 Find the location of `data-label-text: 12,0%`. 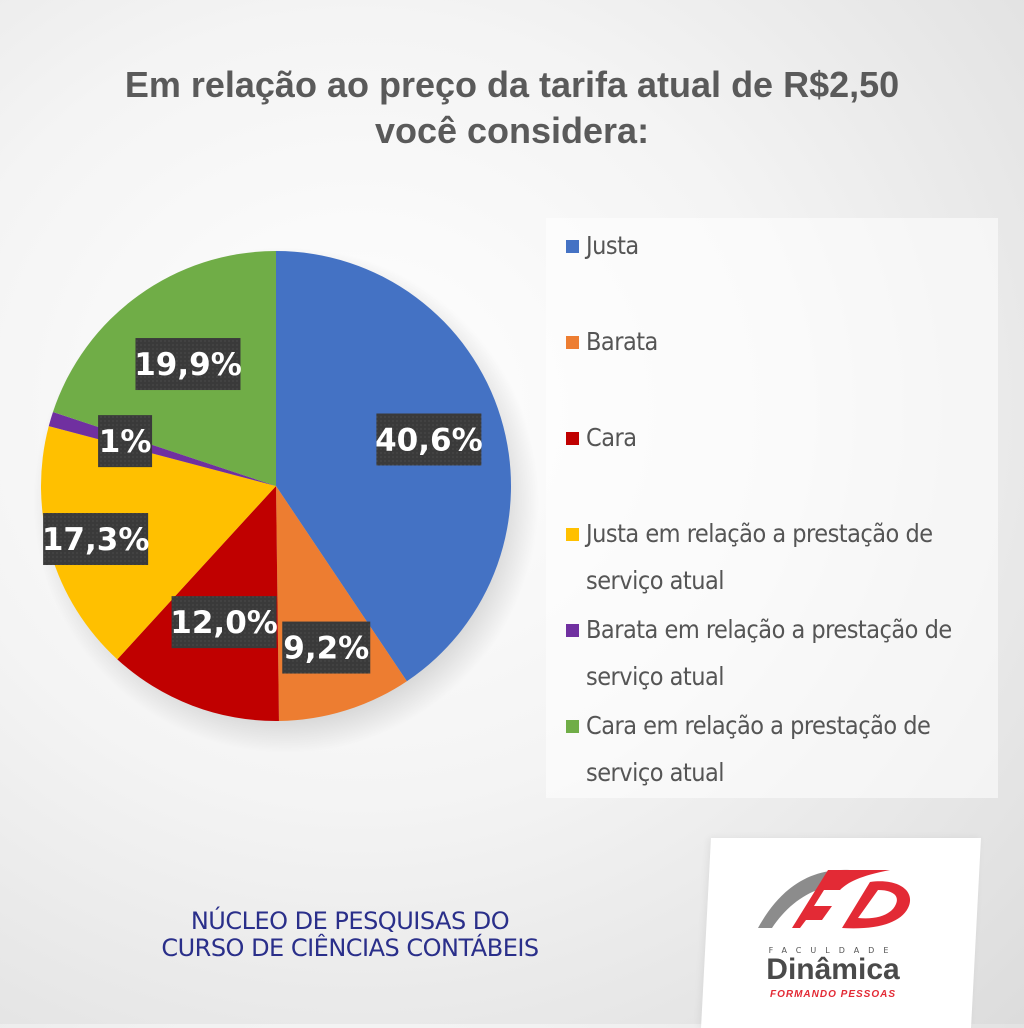

data-label-text: 12,0% is located at coordinates (224, 623).